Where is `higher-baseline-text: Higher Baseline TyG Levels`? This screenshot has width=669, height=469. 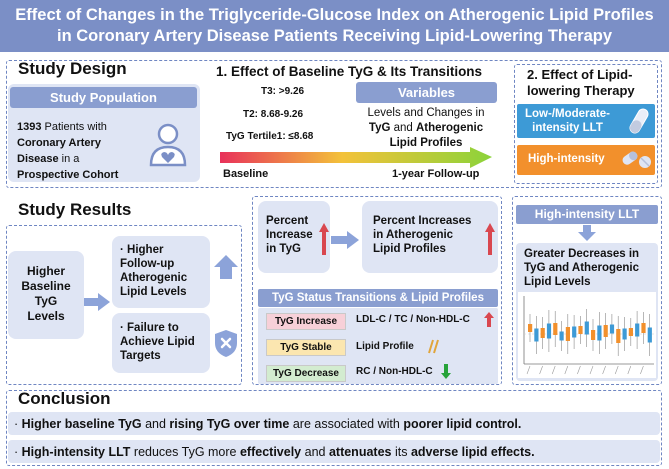 higher-baseline-text: Higher Baseline TyG Levels is located at coordinates (46, 293).